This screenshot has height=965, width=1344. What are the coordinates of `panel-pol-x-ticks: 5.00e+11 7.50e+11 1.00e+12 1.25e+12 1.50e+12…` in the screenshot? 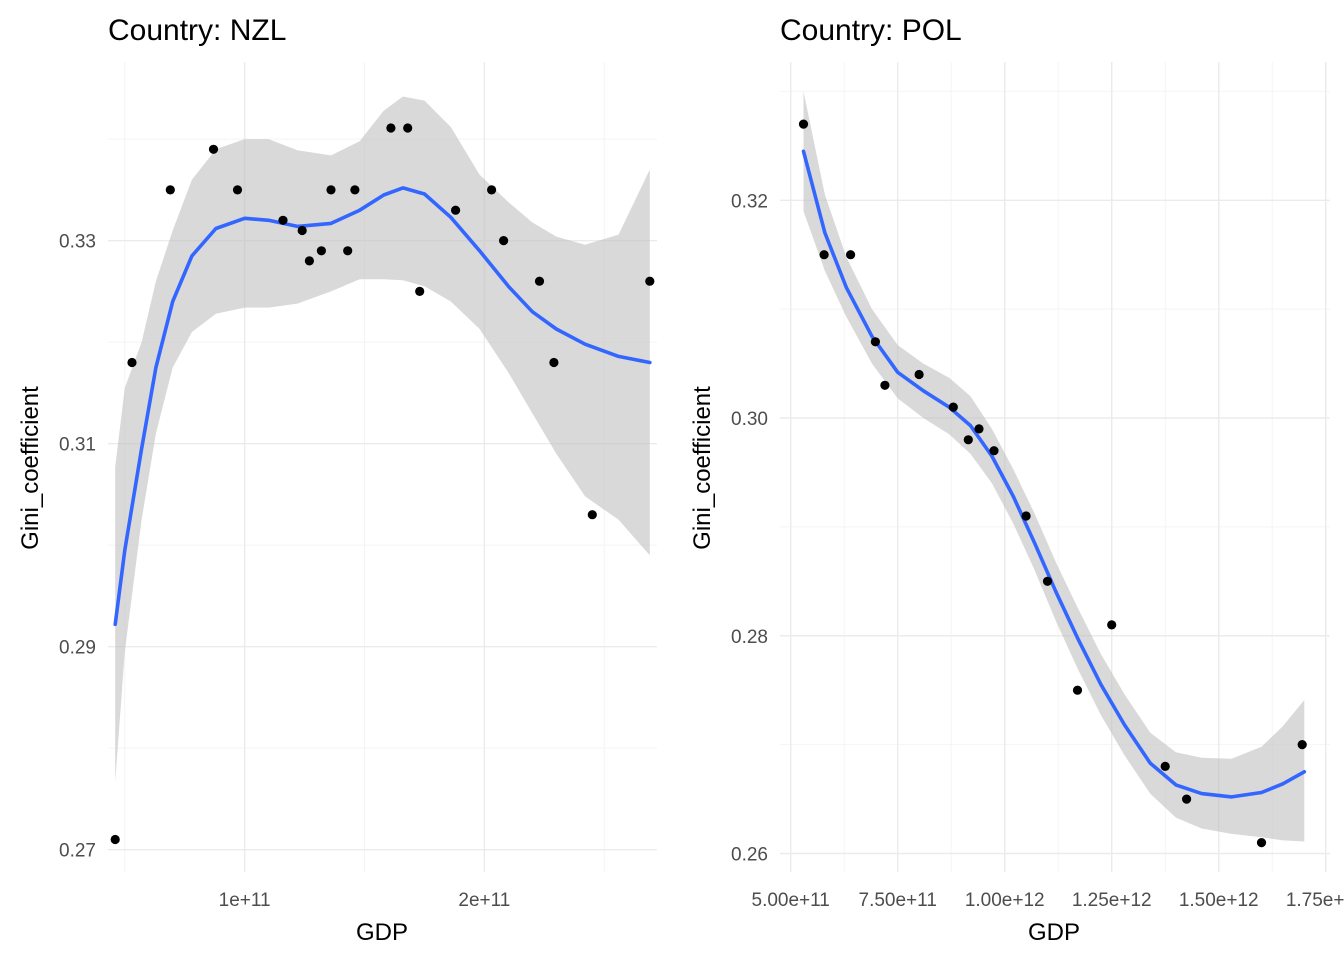 It's located at (1048, 900).